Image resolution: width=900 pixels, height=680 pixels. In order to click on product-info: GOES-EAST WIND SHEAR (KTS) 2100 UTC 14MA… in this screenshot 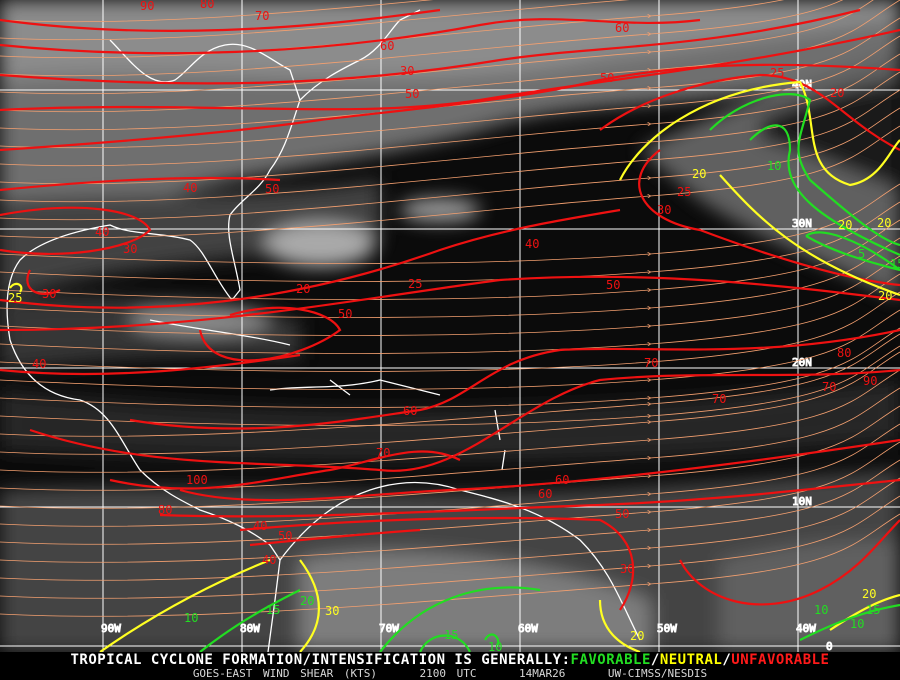, I will do `click(450, 674)`.